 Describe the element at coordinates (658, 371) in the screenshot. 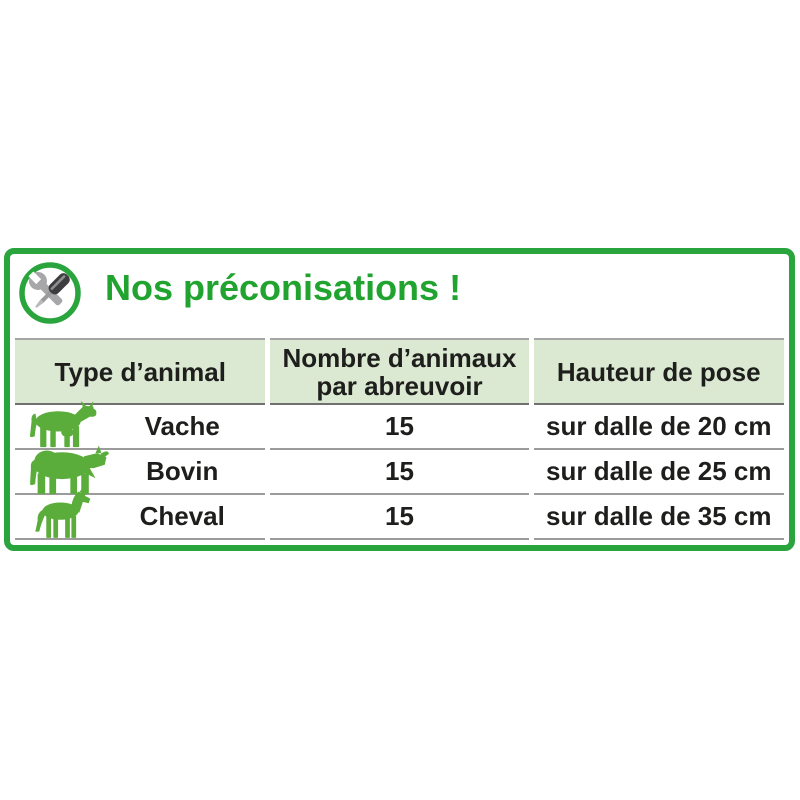

I see `col-header-installation-height: Hauteur de pose` at that location.